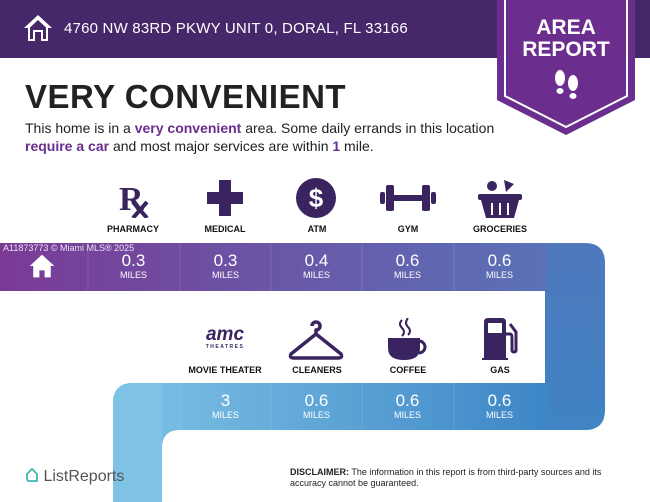 The width and height of the screenshot is (650, 502). I want to click on badge-line2: REPORT, so click(566, 49).